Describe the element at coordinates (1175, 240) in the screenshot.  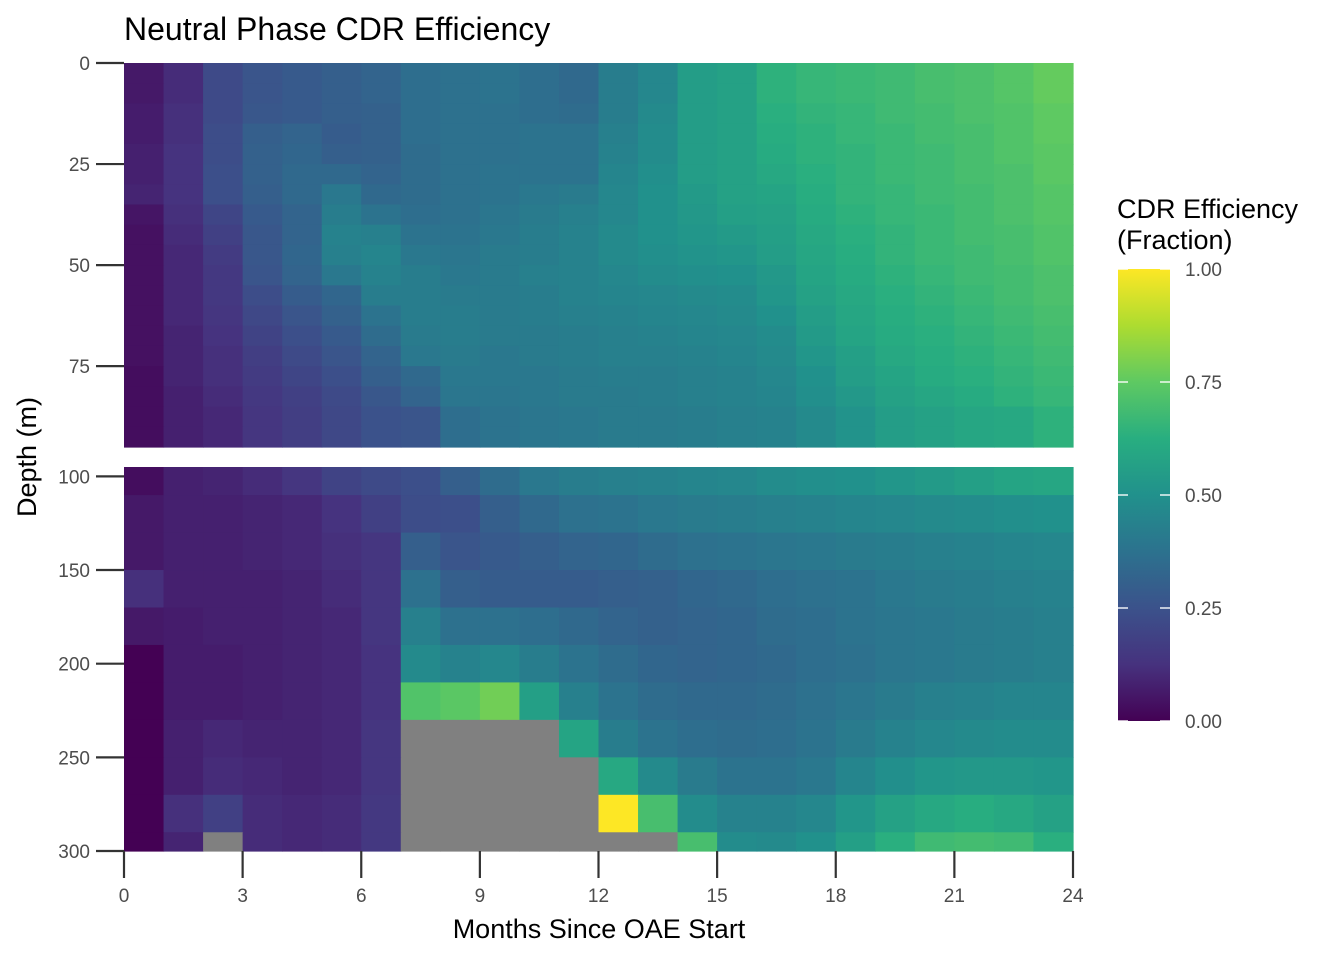
I see `legend-title-line2: (Fraction)` at that location.